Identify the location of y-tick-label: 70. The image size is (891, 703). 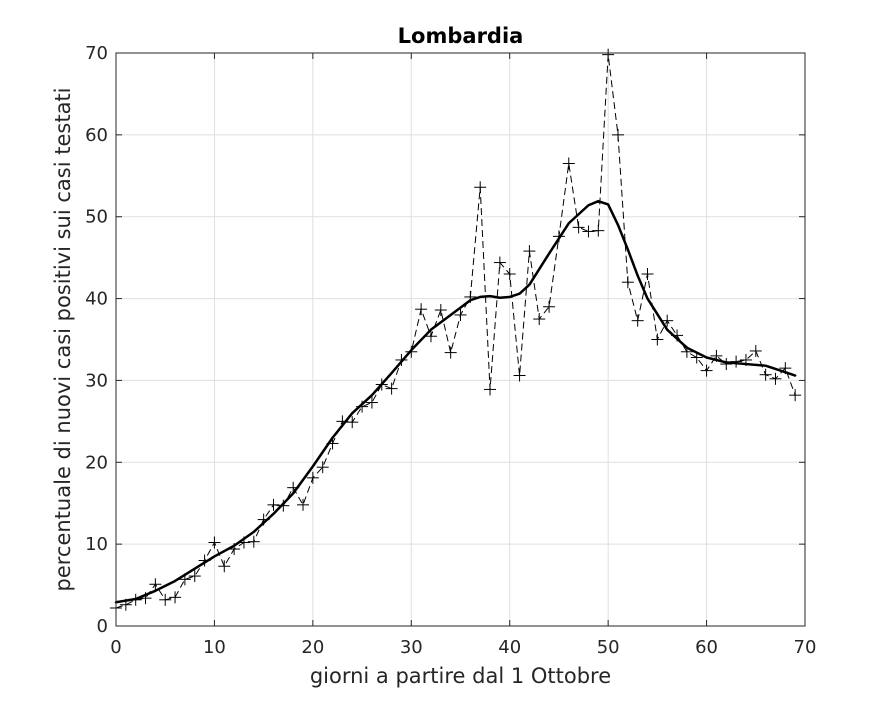
(96, 53).